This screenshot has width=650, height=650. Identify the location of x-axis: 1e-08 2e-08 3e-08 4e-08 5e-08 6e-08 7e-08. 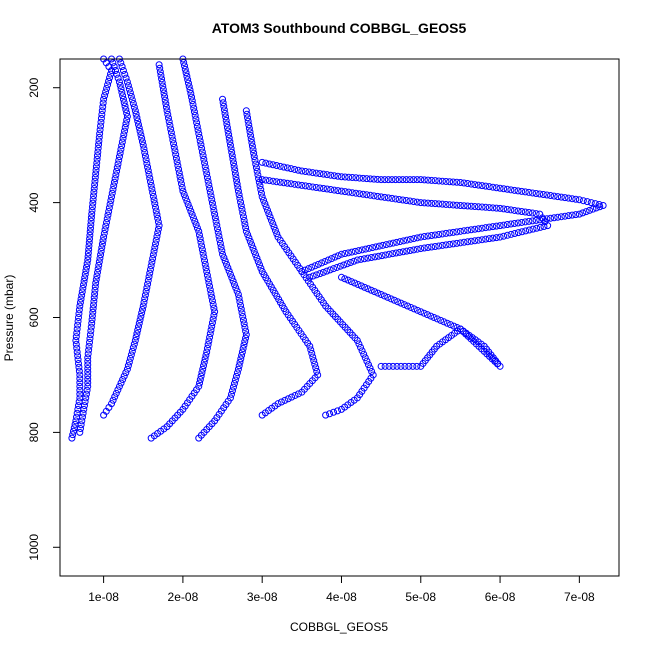
(341, 589).